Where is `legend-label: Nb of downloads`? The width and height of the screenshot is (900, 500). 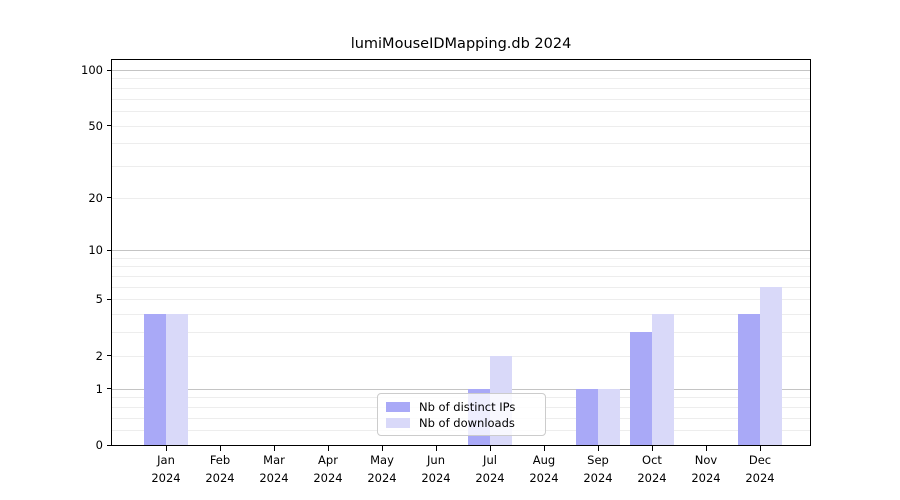
legend-label: Nb of downloads is located at coordinates (467, 423).